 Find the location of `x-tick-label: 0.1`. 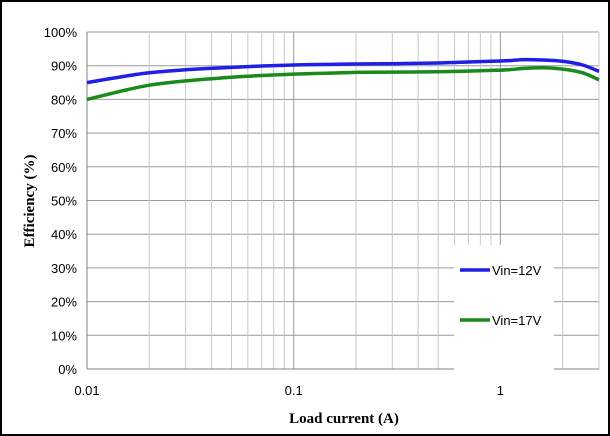

x-tick-label: 0.1 is located at coordinates (294, 390).